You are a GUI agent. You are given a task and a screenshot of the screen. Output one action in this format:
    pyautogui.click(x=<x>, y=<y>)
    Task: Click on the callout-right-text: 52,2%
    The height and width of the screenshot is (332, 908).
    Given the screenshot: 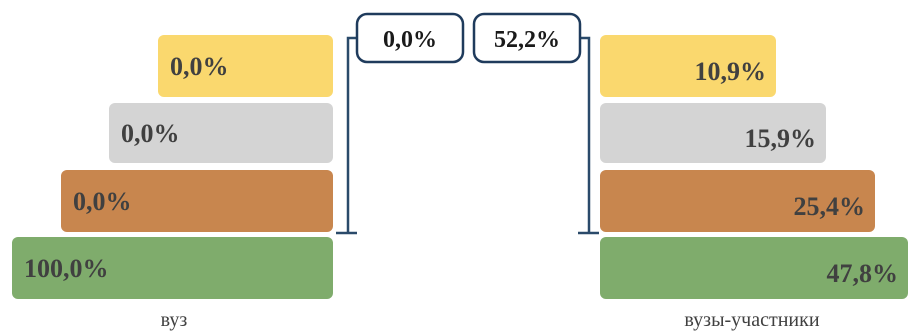 What is the action you would take?
    pyautogui.click(x=527, y=40)
    